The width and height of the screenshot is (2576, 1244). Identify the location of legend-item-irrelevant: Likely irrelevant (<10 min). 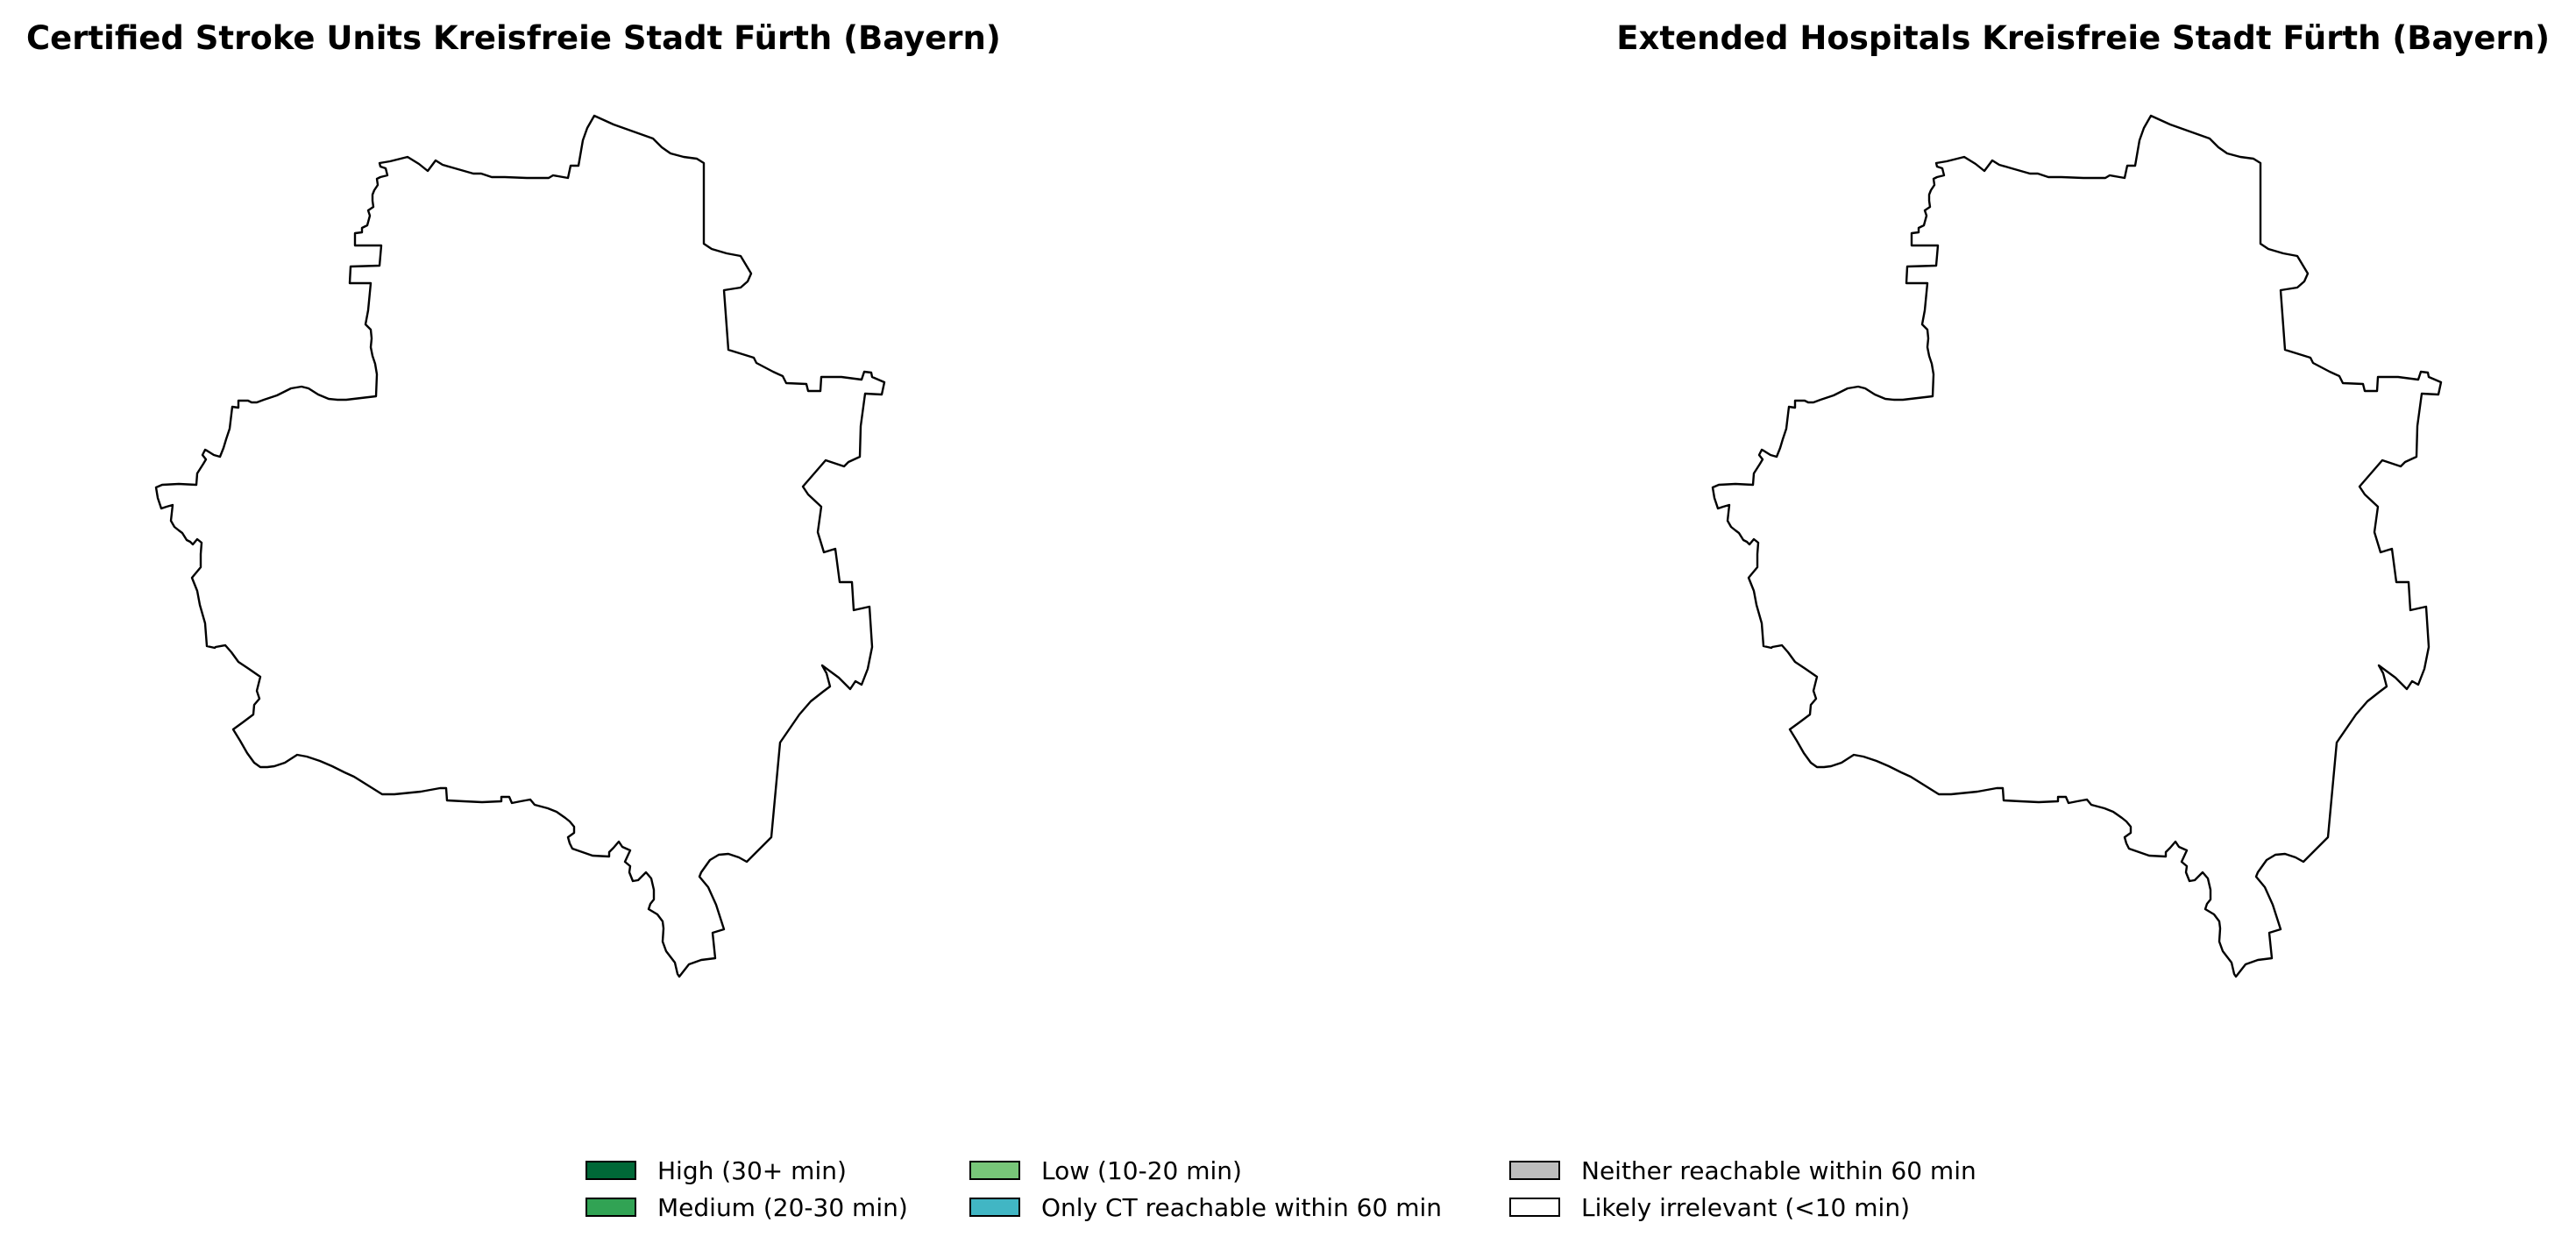
(1709, 1207).